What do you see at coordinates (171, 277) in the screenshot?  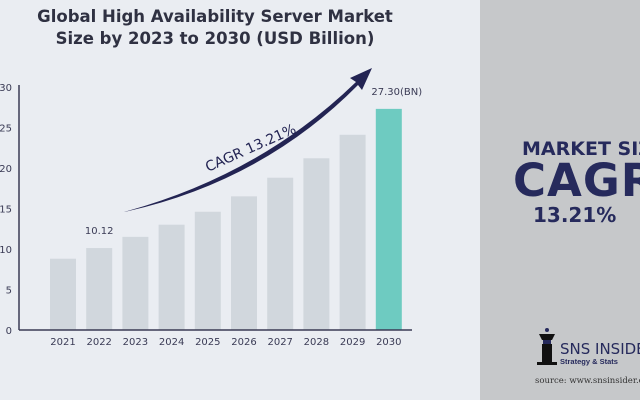 I see `bar-2024` at bounding box center [171, 277].